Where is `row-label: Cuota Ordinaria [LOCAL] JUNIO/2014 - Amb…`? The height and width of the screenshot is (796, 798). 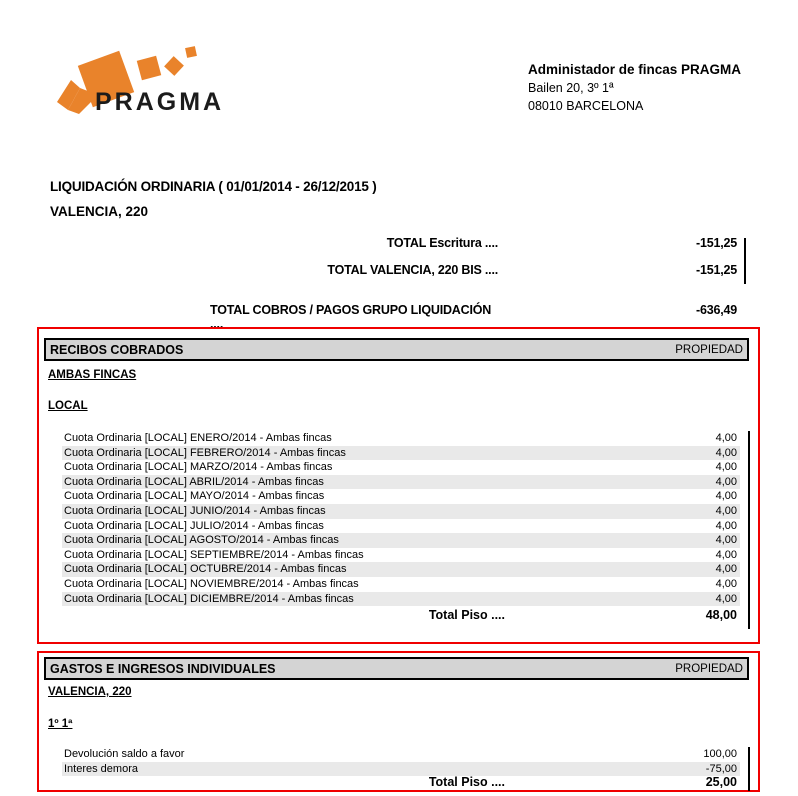 row-label: Cuota Ordinaria [LOCAL] JUNIO/2014 - Amb… is located at coordinates (195, 510).